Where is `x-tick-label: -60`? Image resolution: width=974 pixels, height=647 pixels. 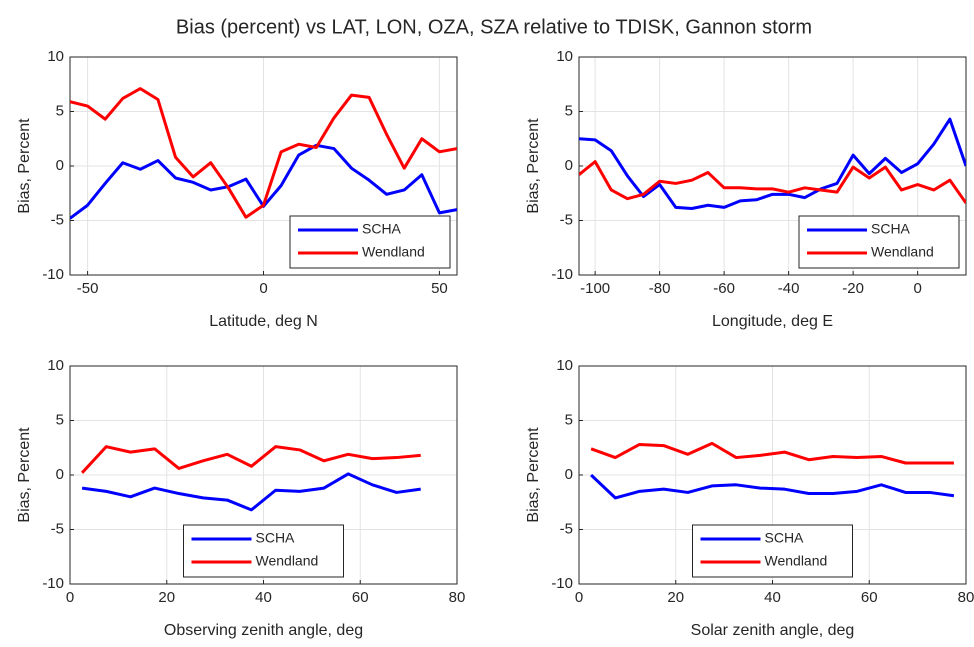
x-tick-label: -60 is located at coordinates (724, 288).